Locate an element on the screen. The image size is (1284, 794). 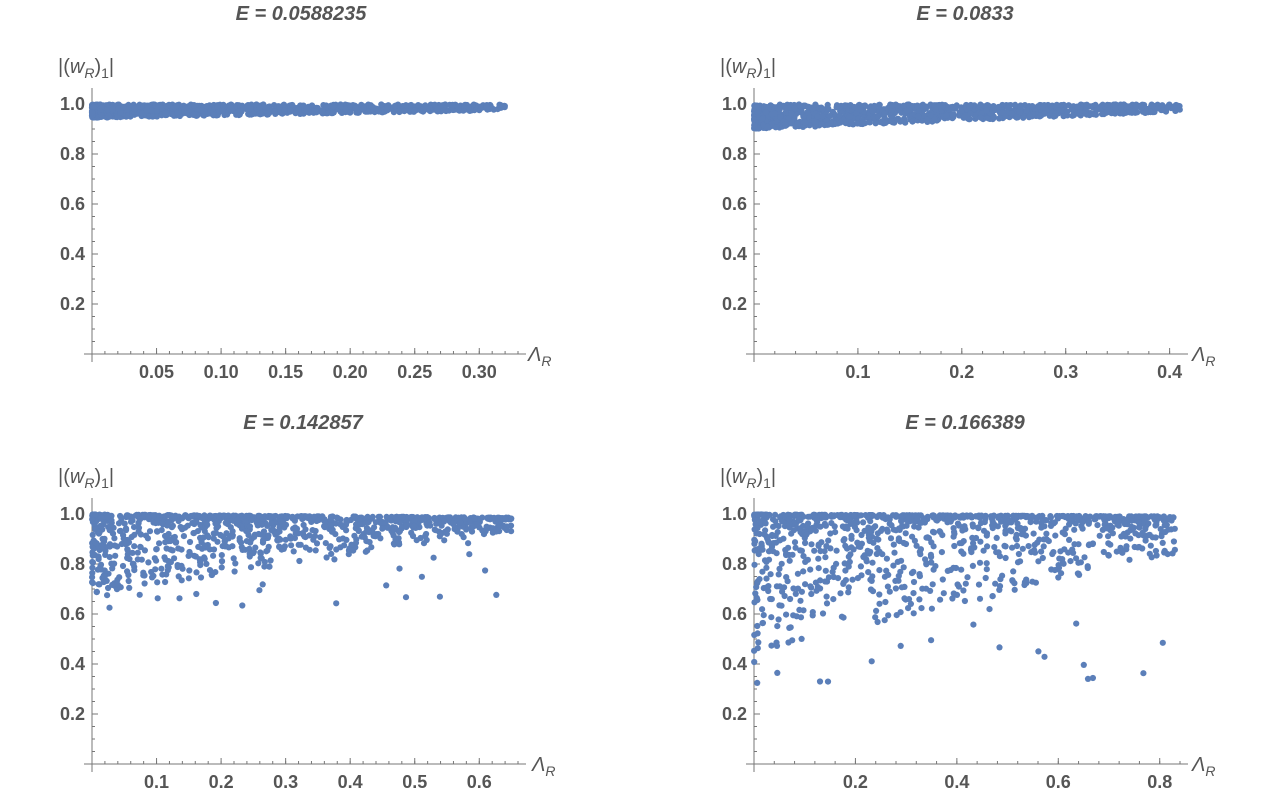
x-tick-label: 0.25 is located at coordinates (414, 372).